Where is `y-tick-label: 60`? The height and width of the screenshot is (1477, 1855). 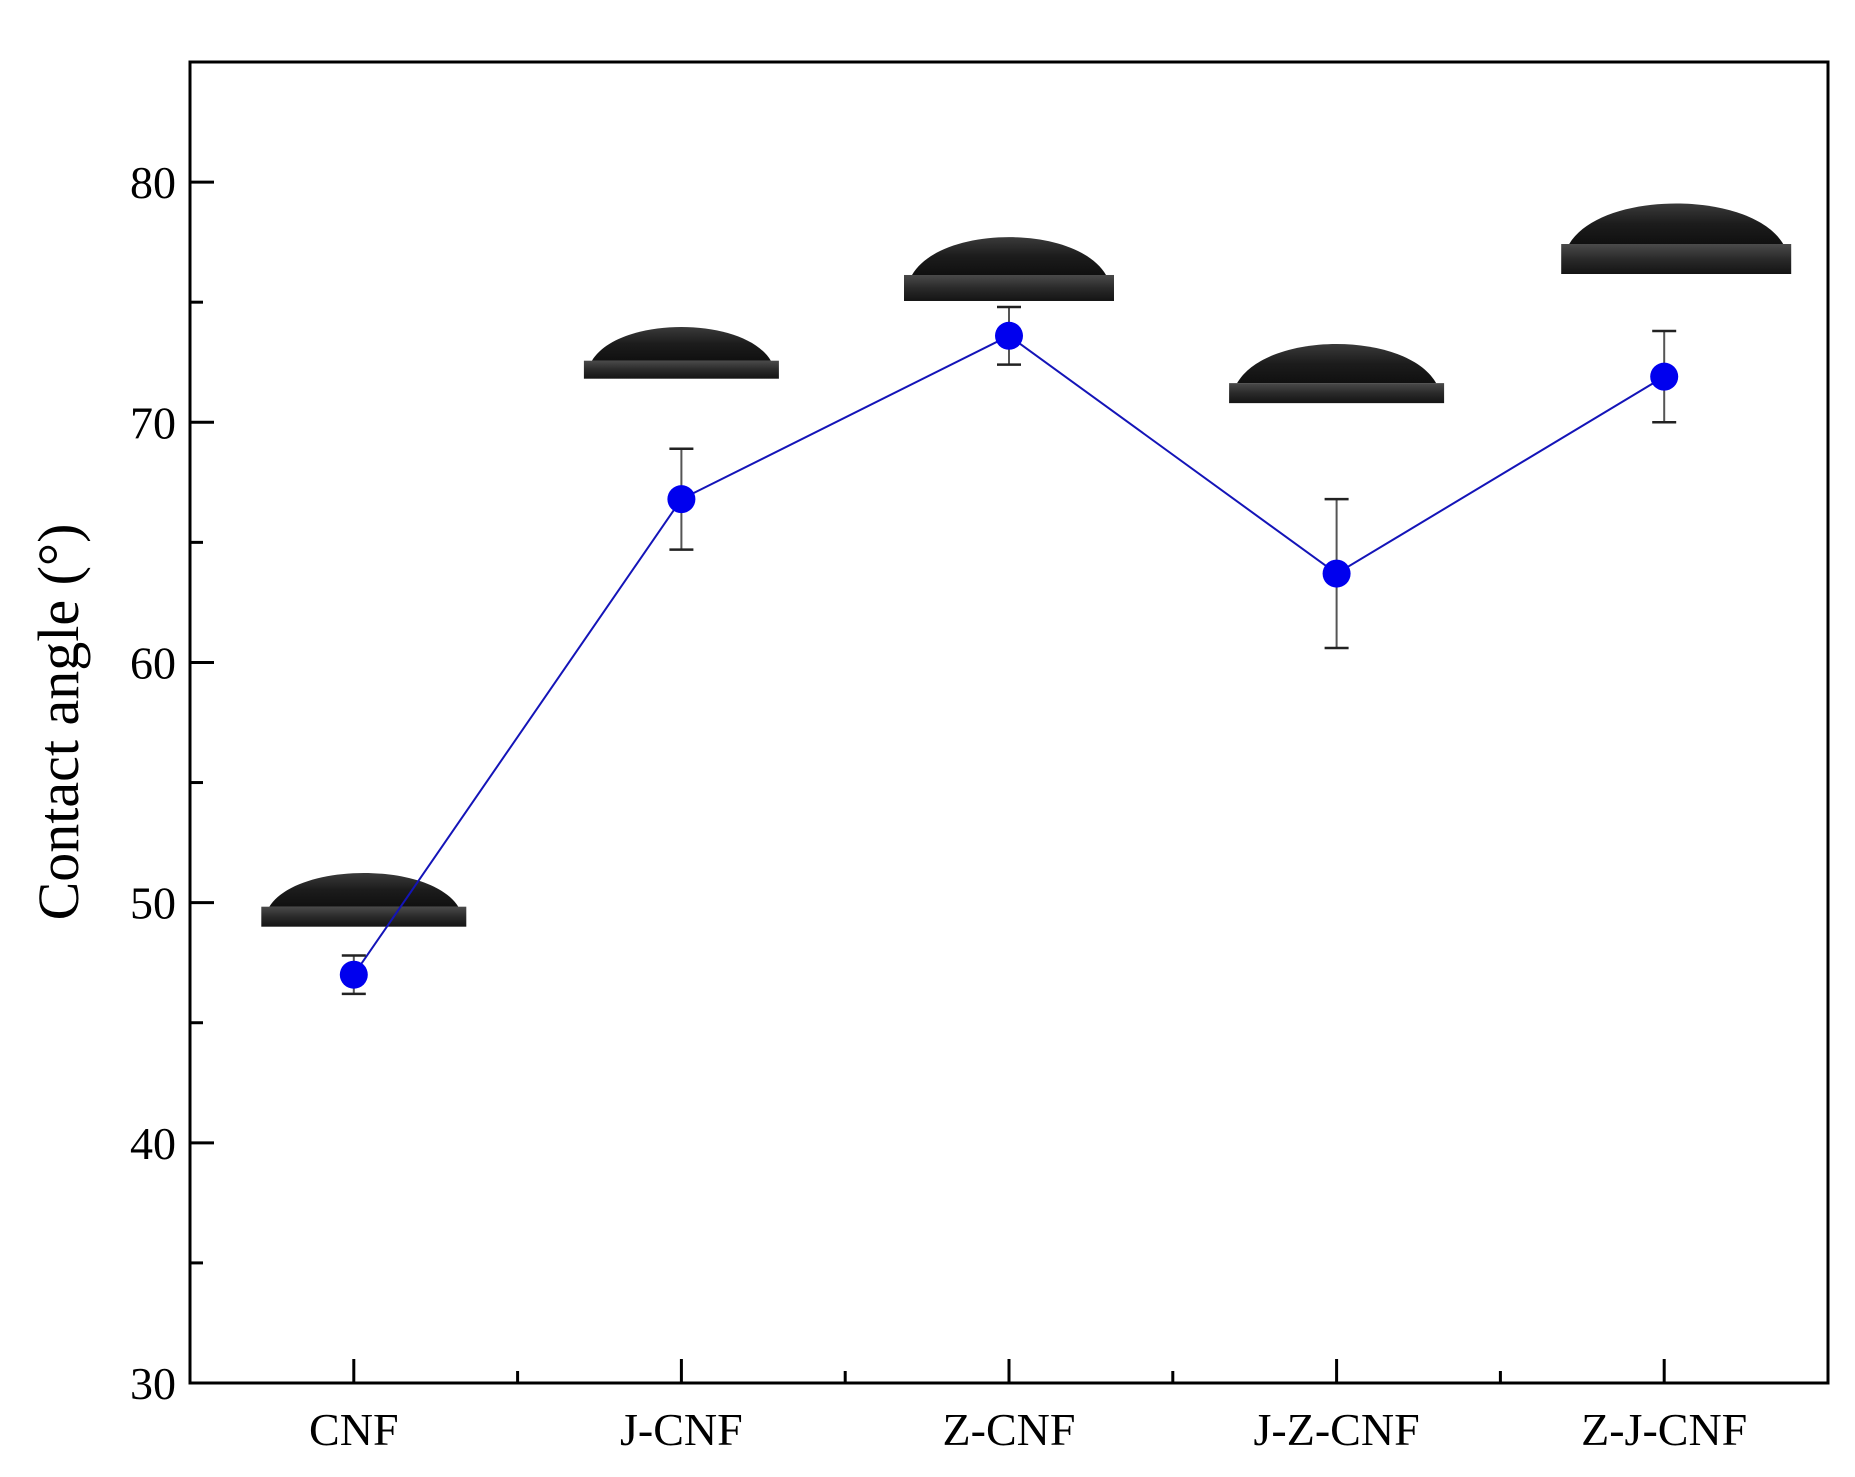 y-tick-label: 60 is located at coordinates (153, 662).